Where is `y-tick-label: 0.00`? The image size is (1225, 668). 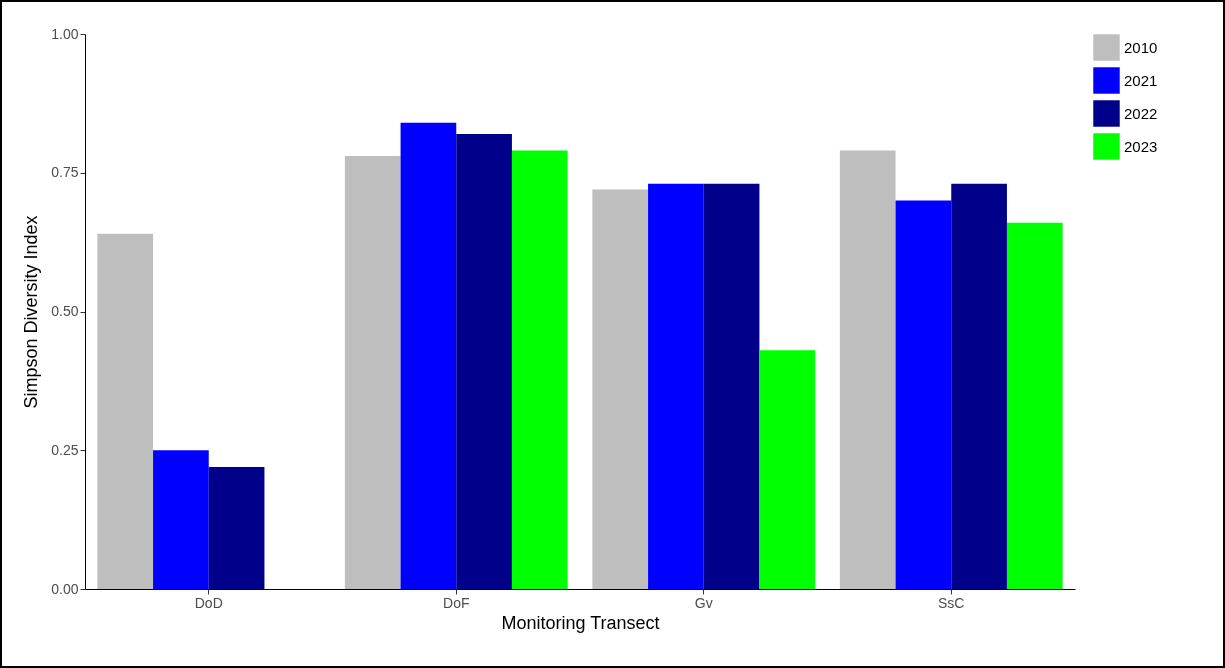 y-tick-label: 0.00 is located at coordinates (65, 588).